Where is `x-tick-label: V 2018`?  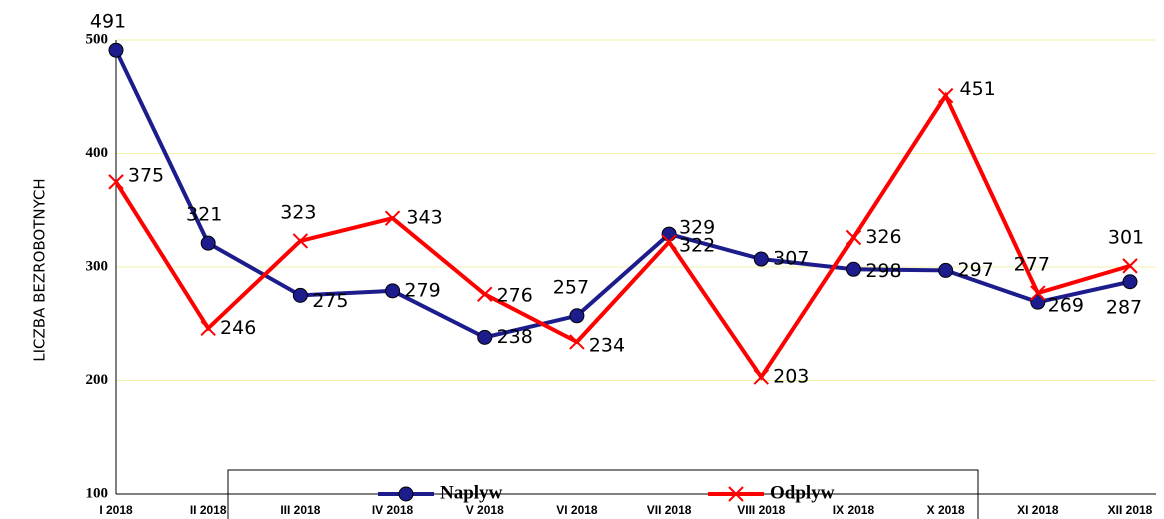
x-tick-label: V 2018 is located at coordinates (485, 510).